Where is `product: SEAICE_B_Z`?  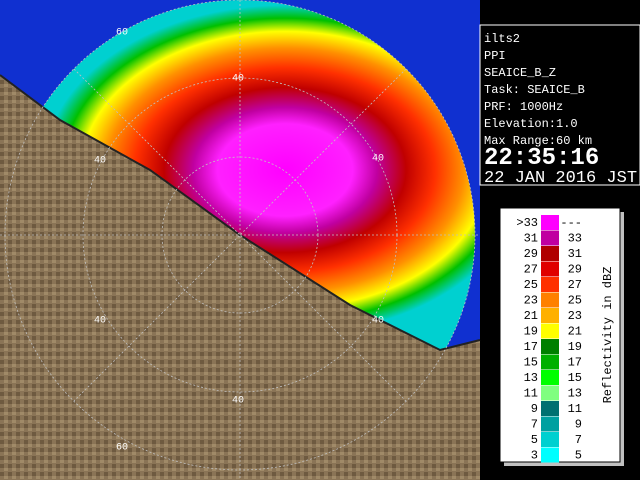
product: SEAICE_B_Z is located at coordinates (520, 73).